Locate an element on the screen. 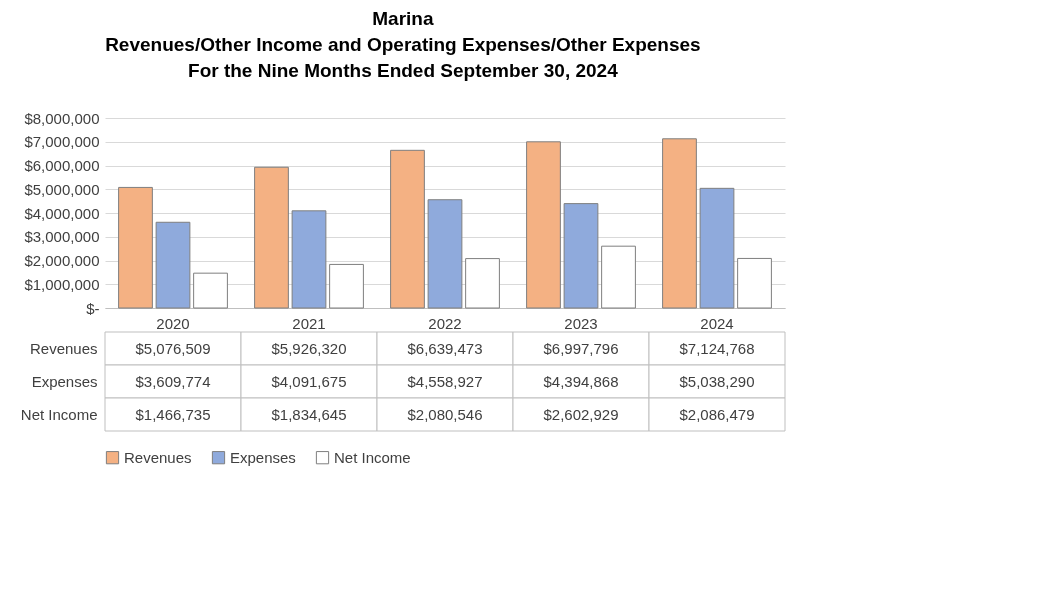 Image resolution: width=1038 pixels, height=603 pixels. y-tick-label: $5,000,000 is located at coordinates (62, 189).